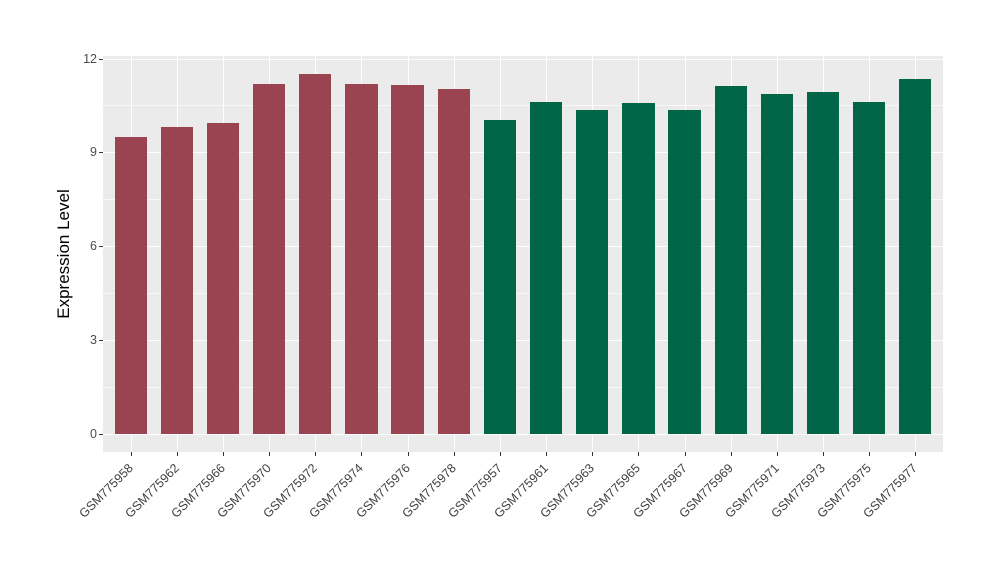 This screenshot has width=1000, height=580. Describe the element at coordinates (361, 258) in the screenshot. I see `bar-GSM775974` at that location.